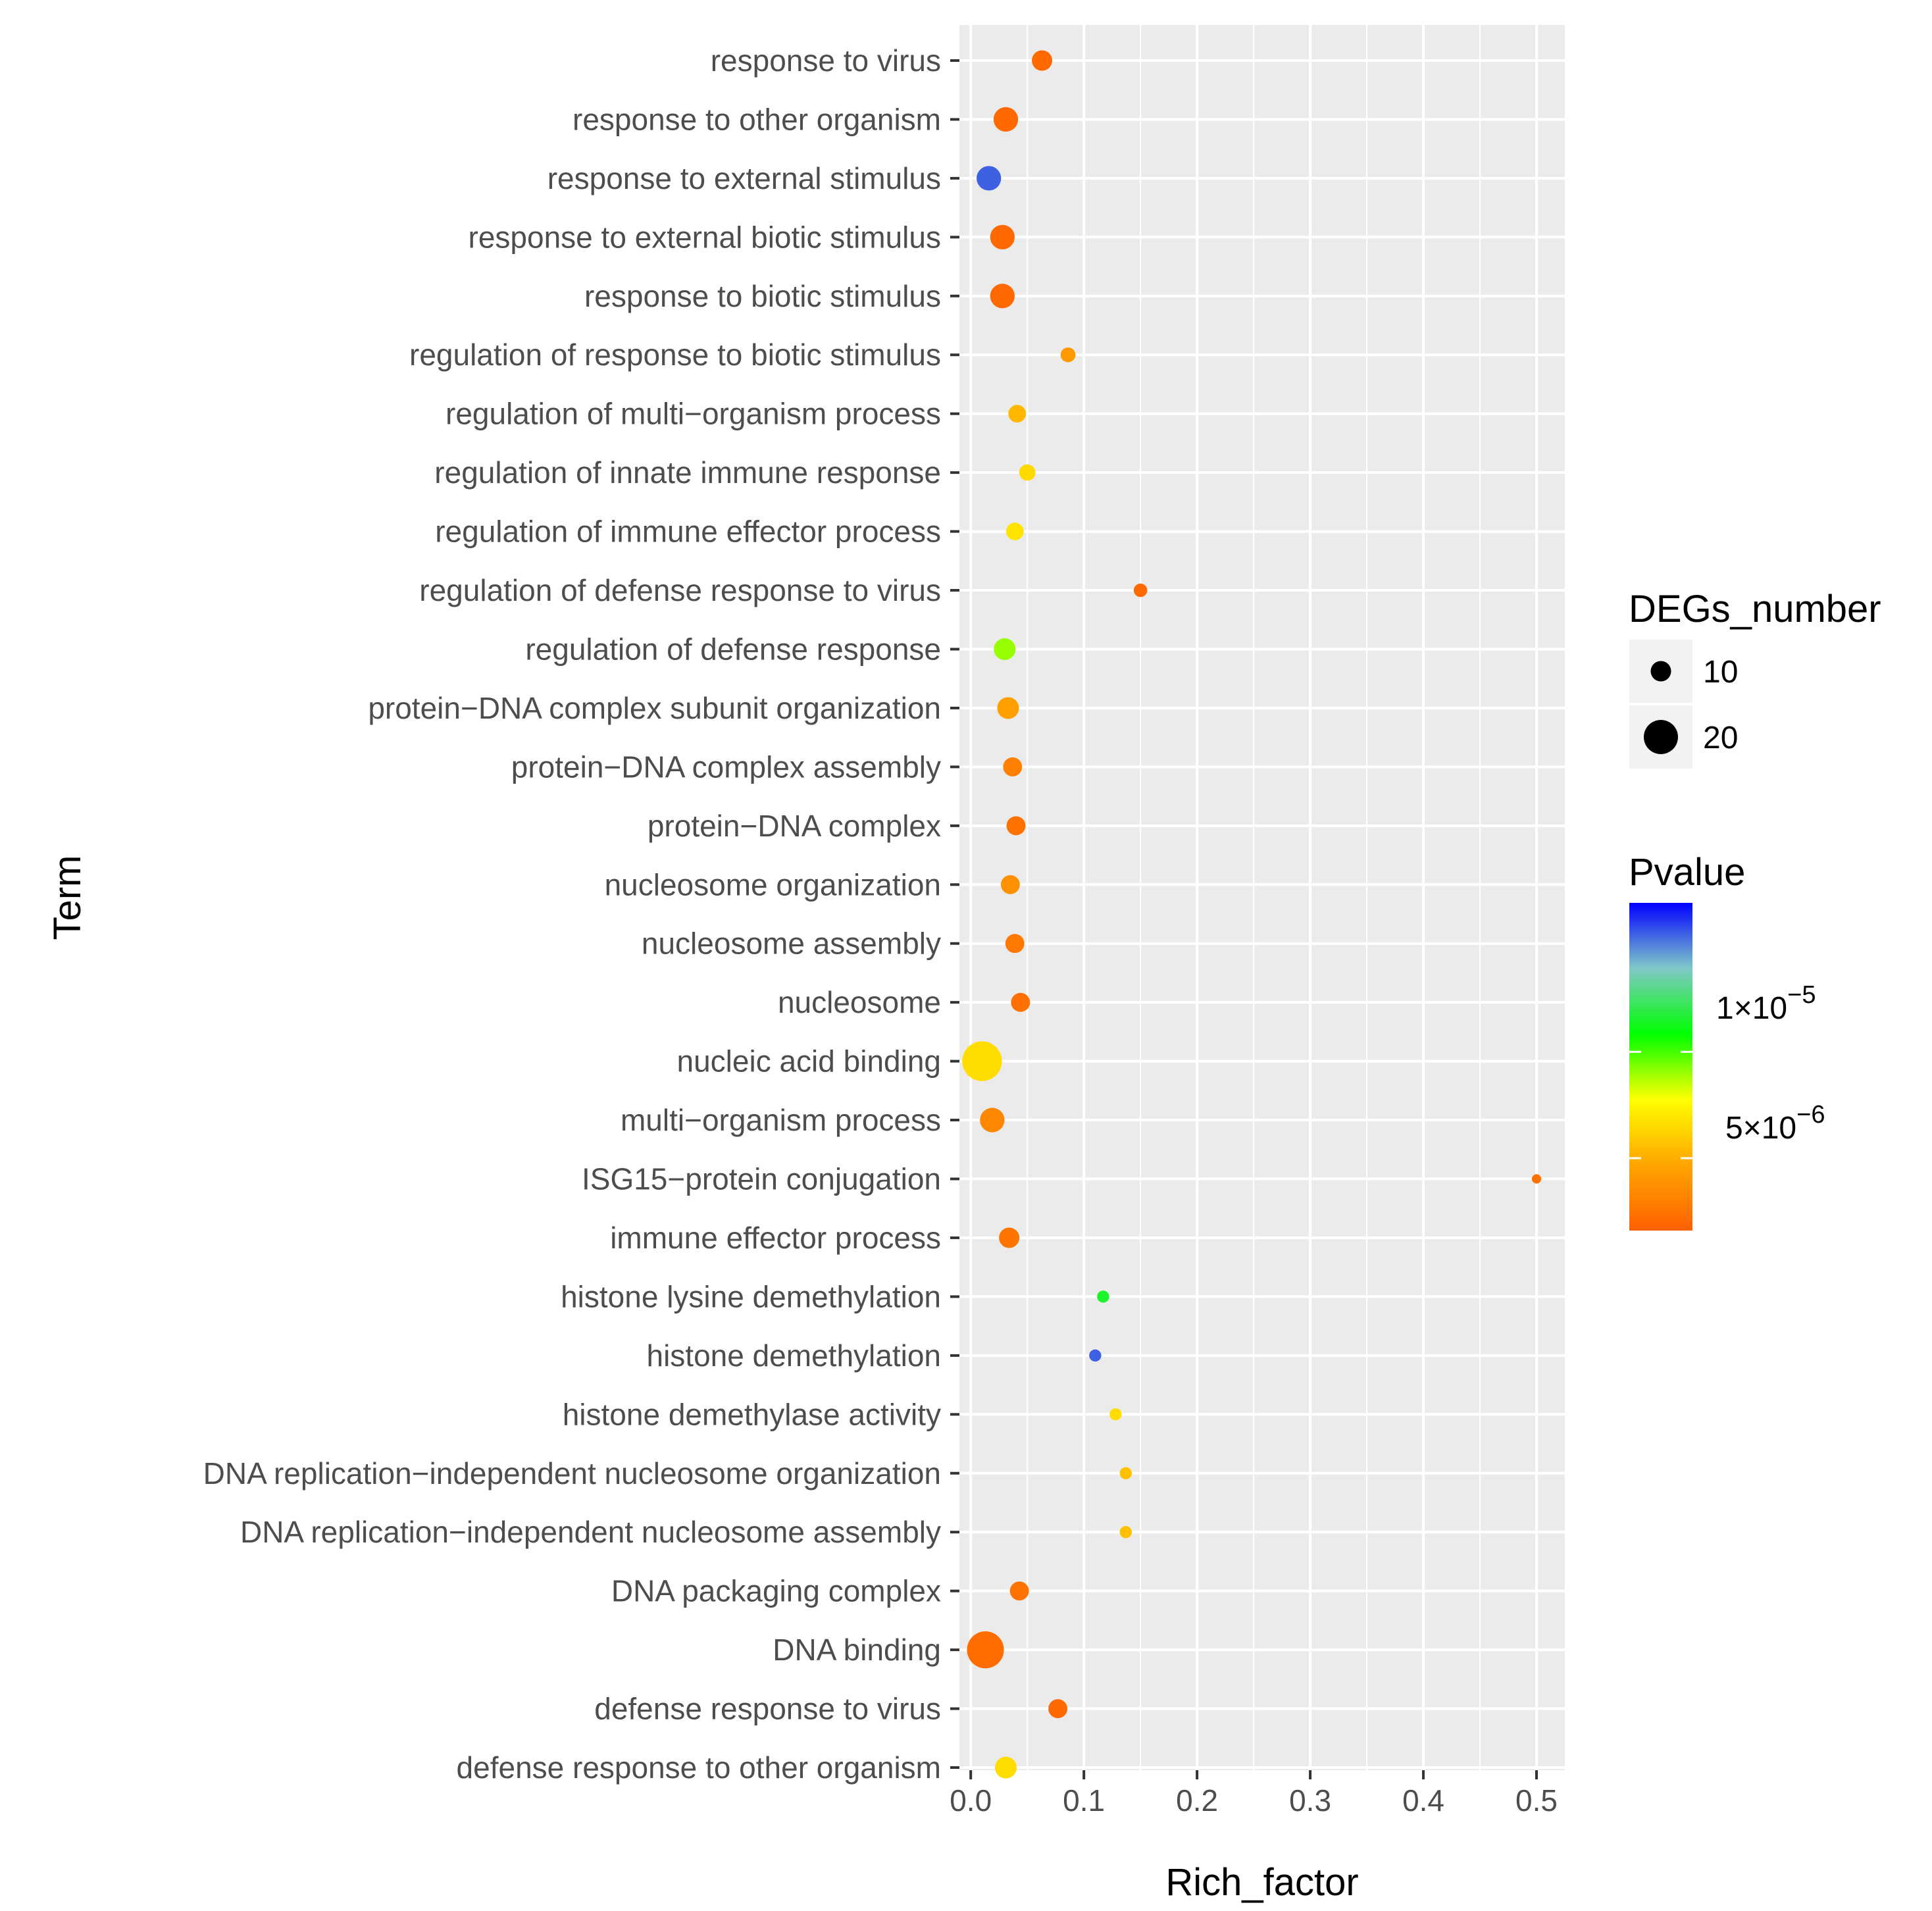 This screenshot has height=1911, width=1932. What do you see at coordinates (1261, 1882) in the screenshot?
I see `x-axis-title: Rich_factor` at bounding box center [1261, 1882].